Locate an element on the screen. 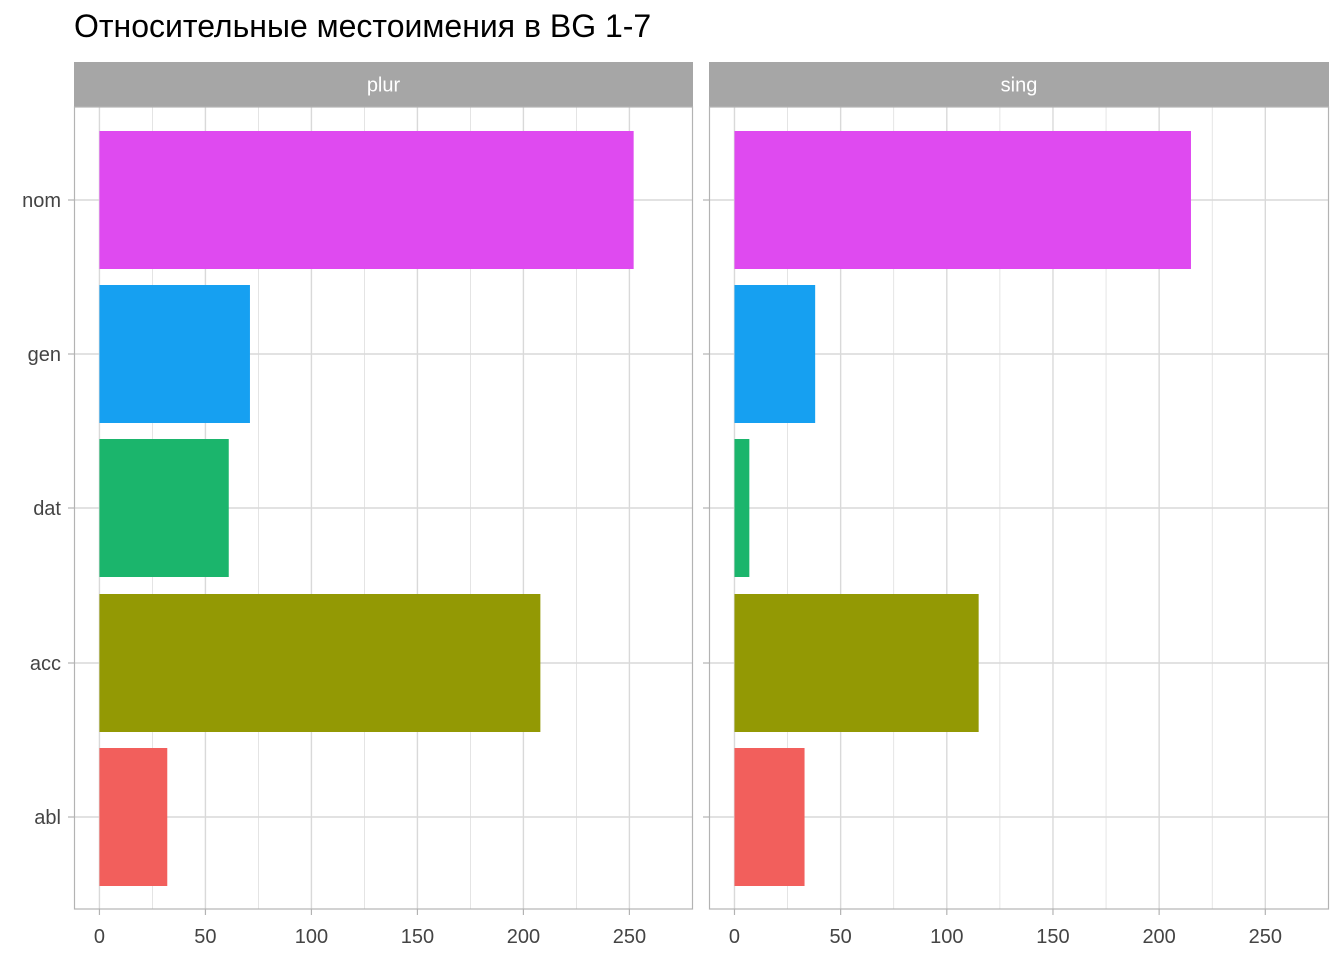 This screenshot has width=1344, height=960. bar-sing-nom is located at coordinates (962, 200).